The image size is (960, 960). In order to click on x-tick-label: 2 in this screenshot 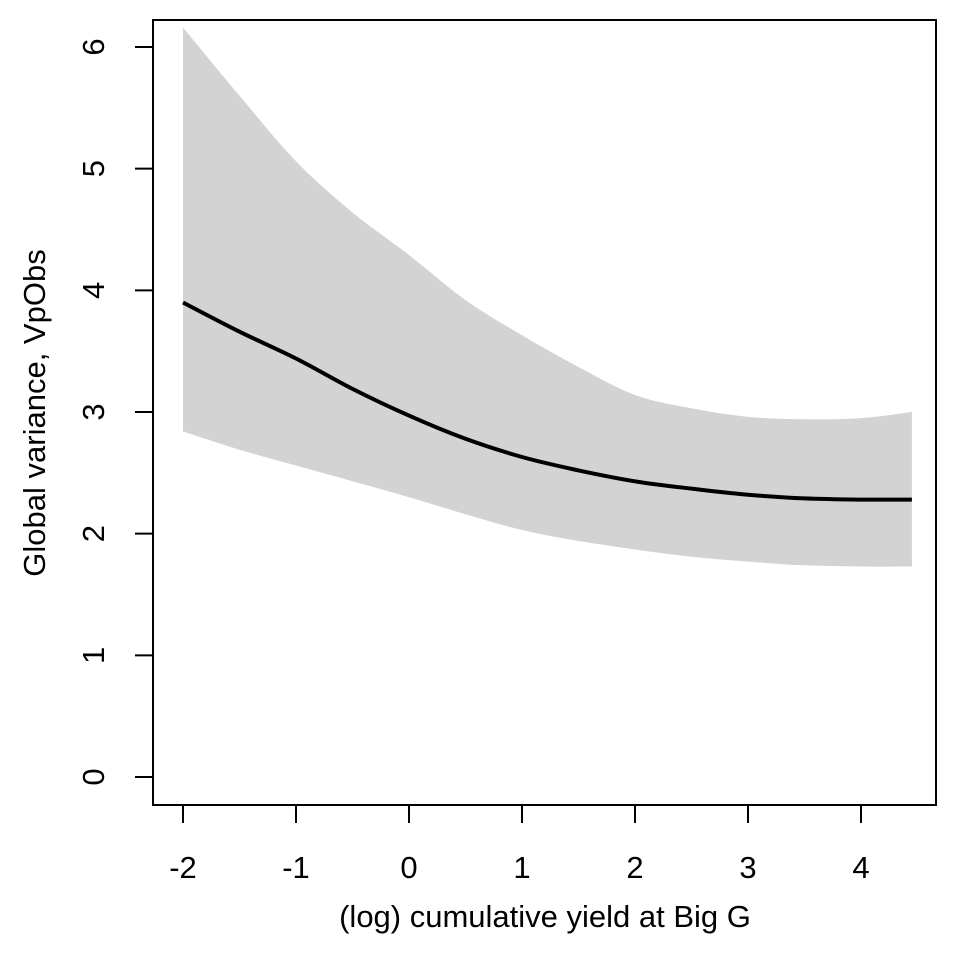, I will do `click(634, 867)`.